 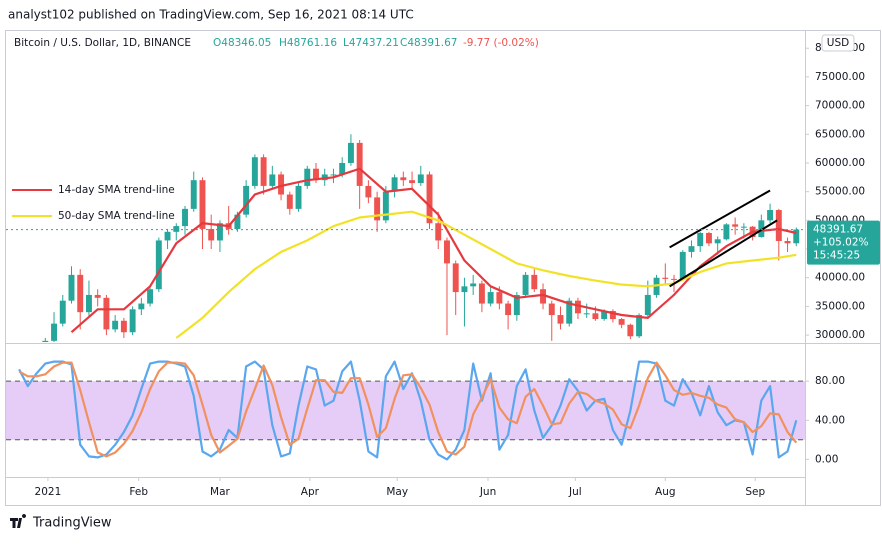 What do you see at coordinates (840, 192) in the screenshot?
I see `y-tick-label: 55000.00` at bounding box center [840, 192].